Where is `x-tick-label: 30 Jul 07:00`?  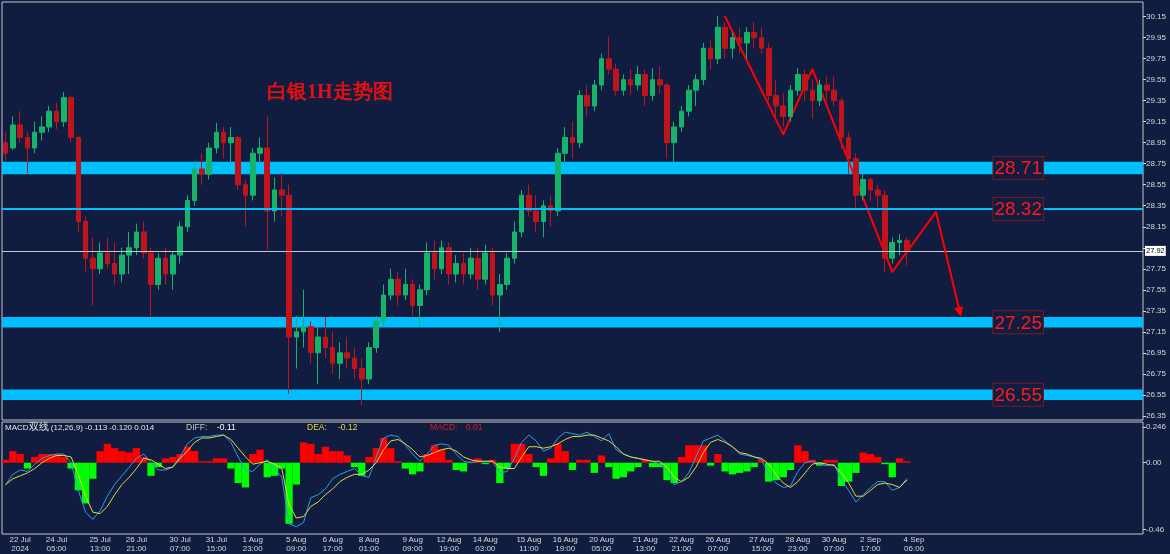 x-tick-label: 30 Jul 07:00 is located at coordinates (180, 544).